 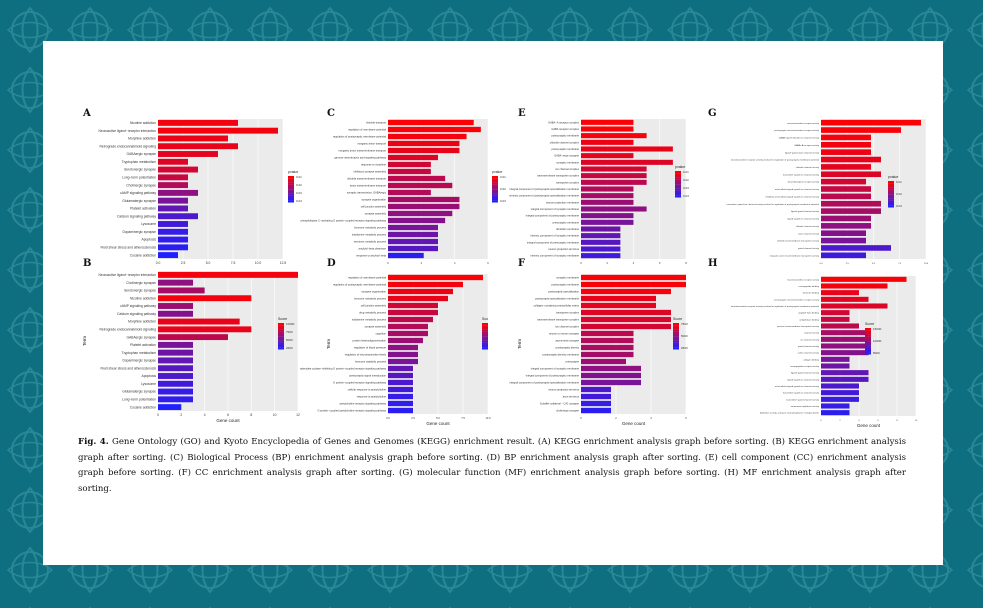 What do you see at coordinates (289, 340) in the screenshot?
I see `legend-tick-label: 5000` at bounding box center [289, 340].